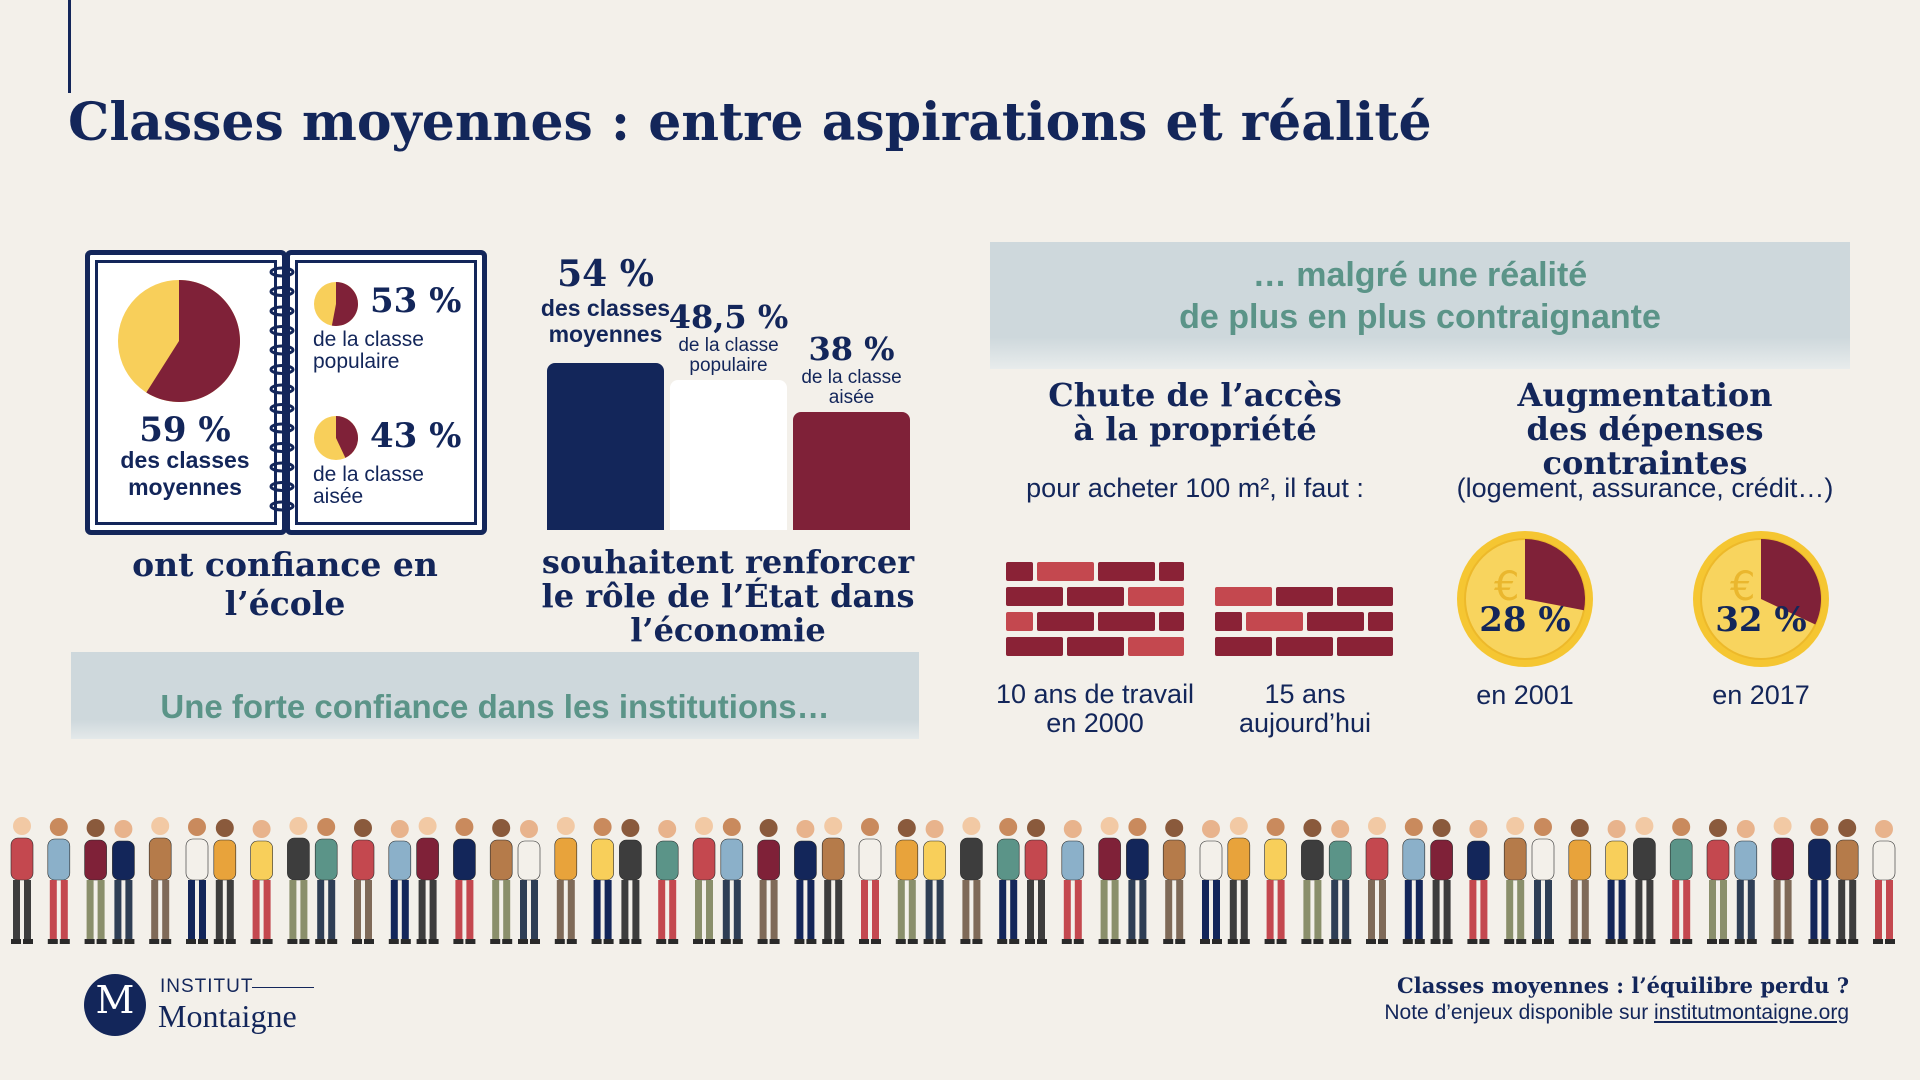 Image resolution: width=1920 pixels, height=1080 pixels. What do you see at coordinates (1751, 1012) in the screenshot?
I see `note-link: institutmontaigne.org` at bounding box center [1751, 1012].